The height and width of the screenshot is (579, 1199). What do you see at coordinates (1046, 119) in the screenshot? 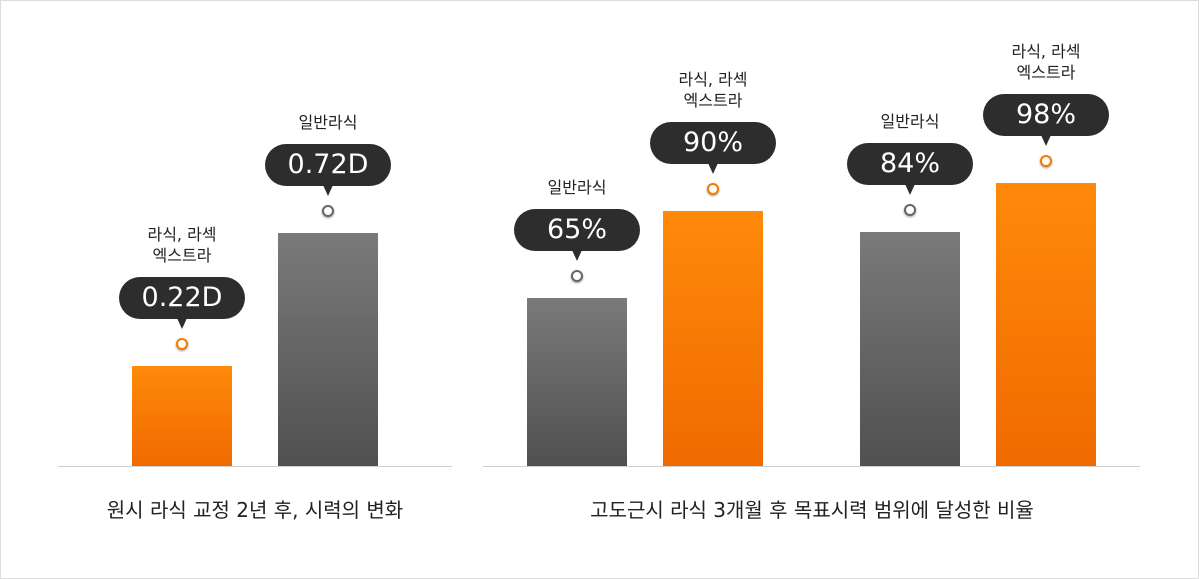
I see `data-label: 98%` at bounding box center [1046, 119].